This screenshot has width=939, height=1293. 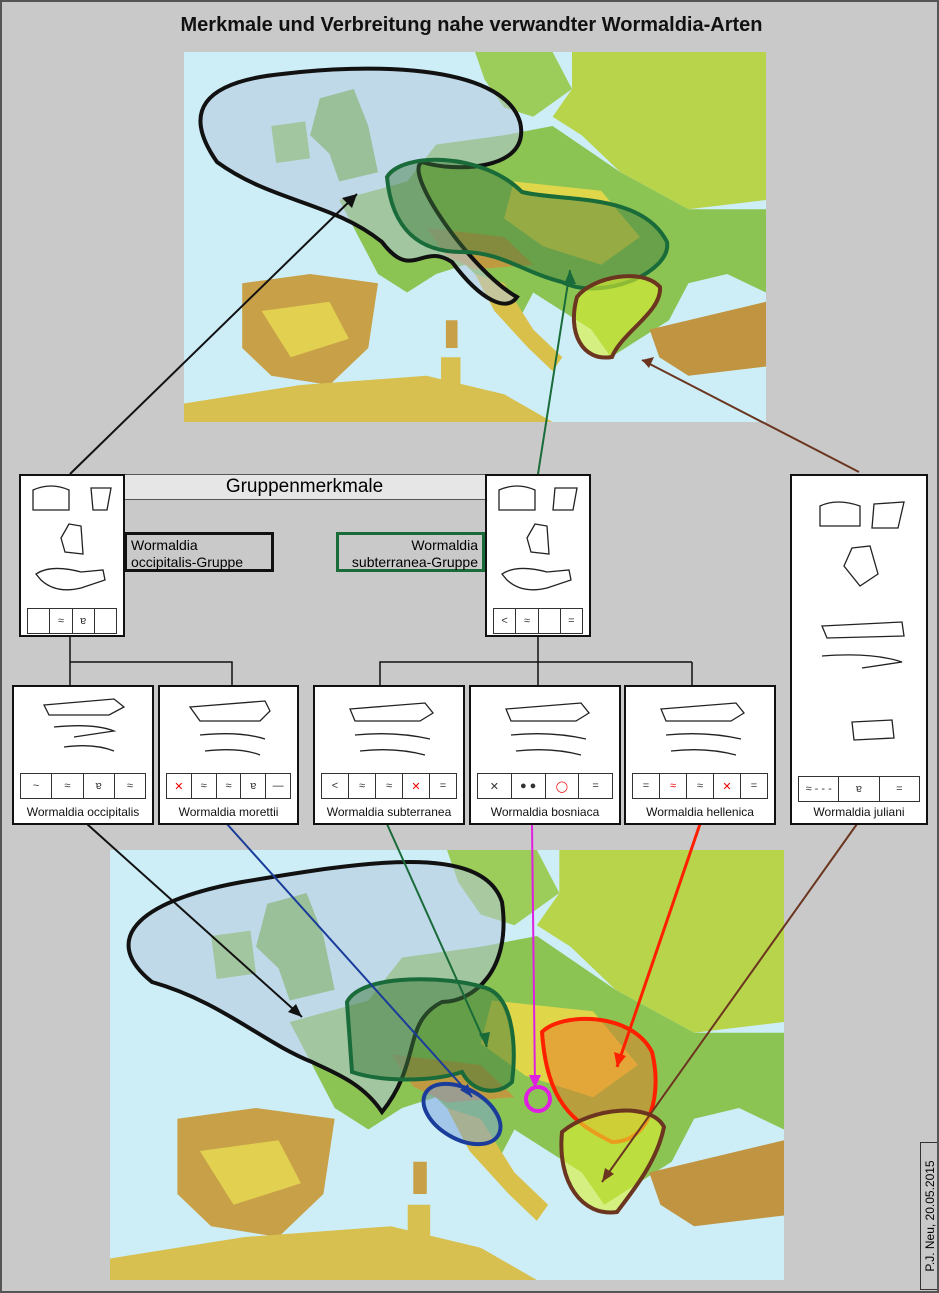 I want to click on author-credit: P.J. Neu, 20.05.2015, so click(x=928, y=1216).